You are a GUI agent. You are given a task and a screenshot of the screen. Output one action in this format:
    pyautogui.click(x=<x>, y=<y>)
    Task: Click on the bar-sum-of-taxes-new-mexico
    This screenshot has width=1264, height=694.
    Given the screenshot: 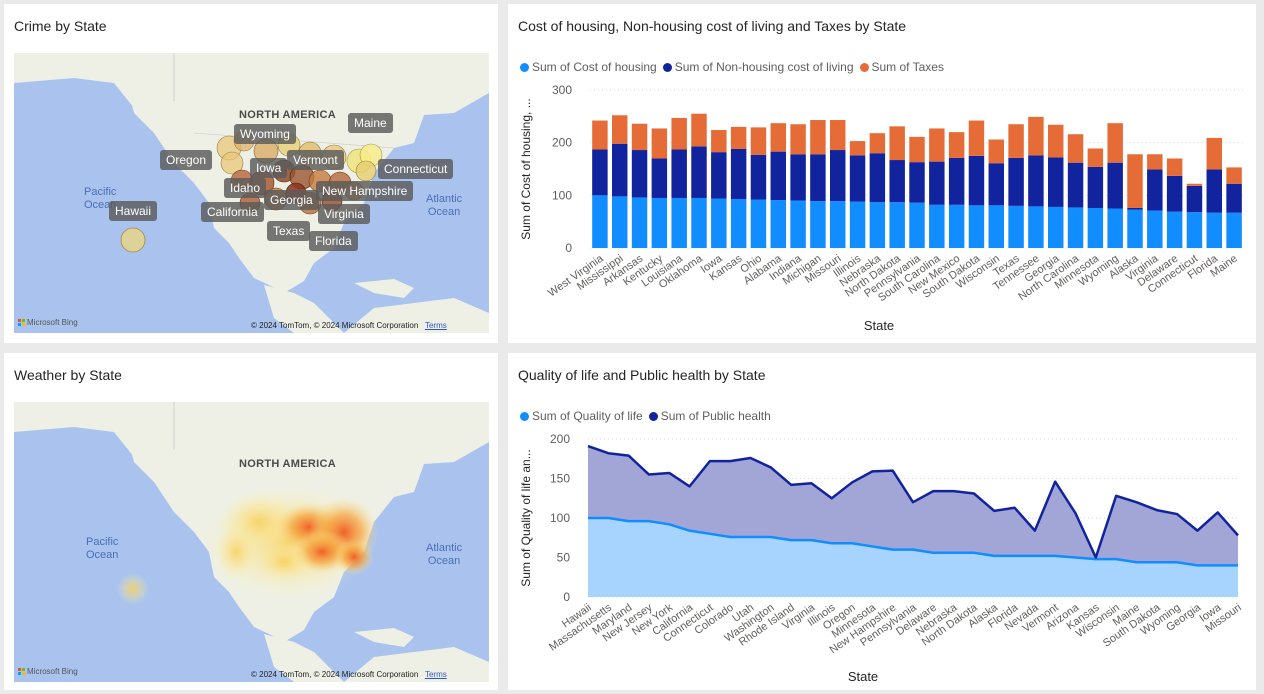 What is the action you would take?
    pyautogui.click(x=956, y=145)
    